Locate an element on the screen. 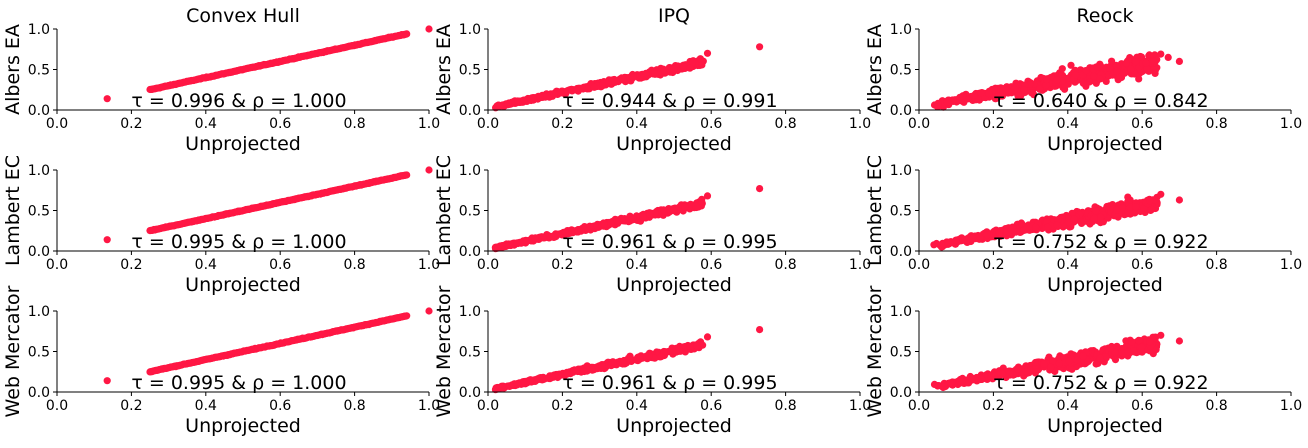 This screenshot has height=448, width=1308. subplot-title: Convex Hull is located at coordinates (243, 16).